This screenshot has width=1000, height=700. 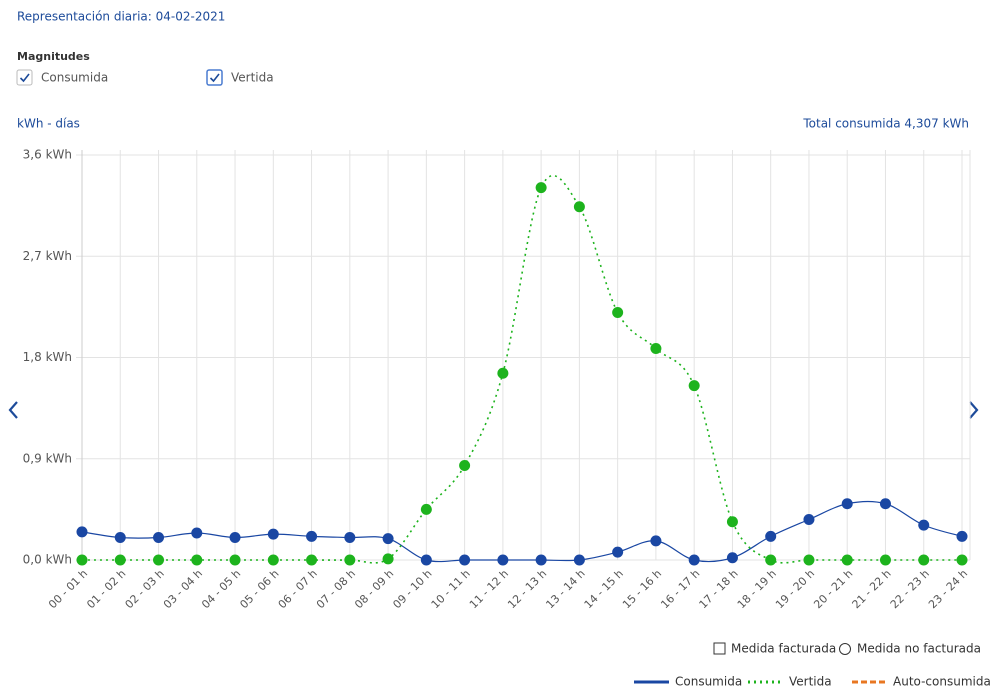 I want to click on x-tick-label: 19 - 20 h, so click(x=795, y=589).